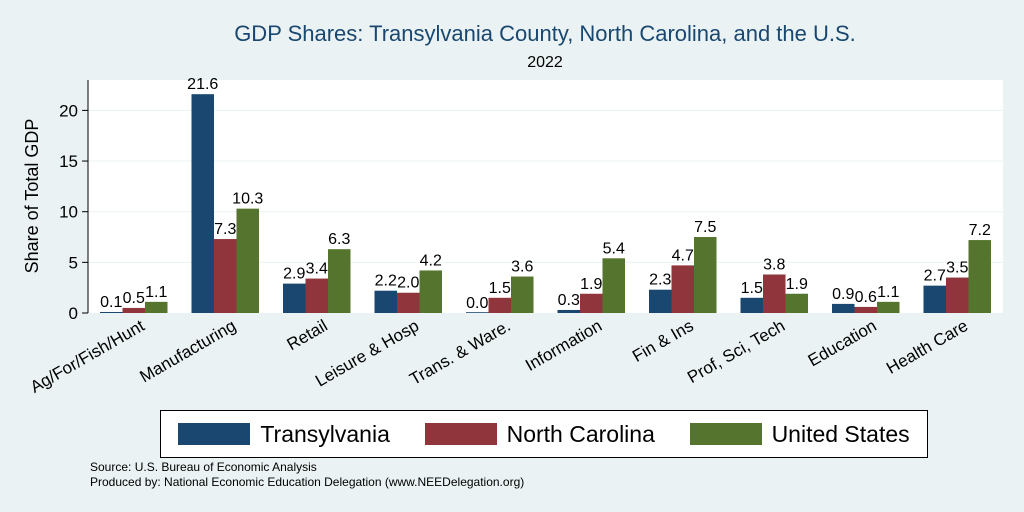 The image size is (1024, 512). What do you see at coordinates (459, 352) in the screenshot?
I see `x-tick-label: Trans. & Ware.` at bounding box center [459, 352].